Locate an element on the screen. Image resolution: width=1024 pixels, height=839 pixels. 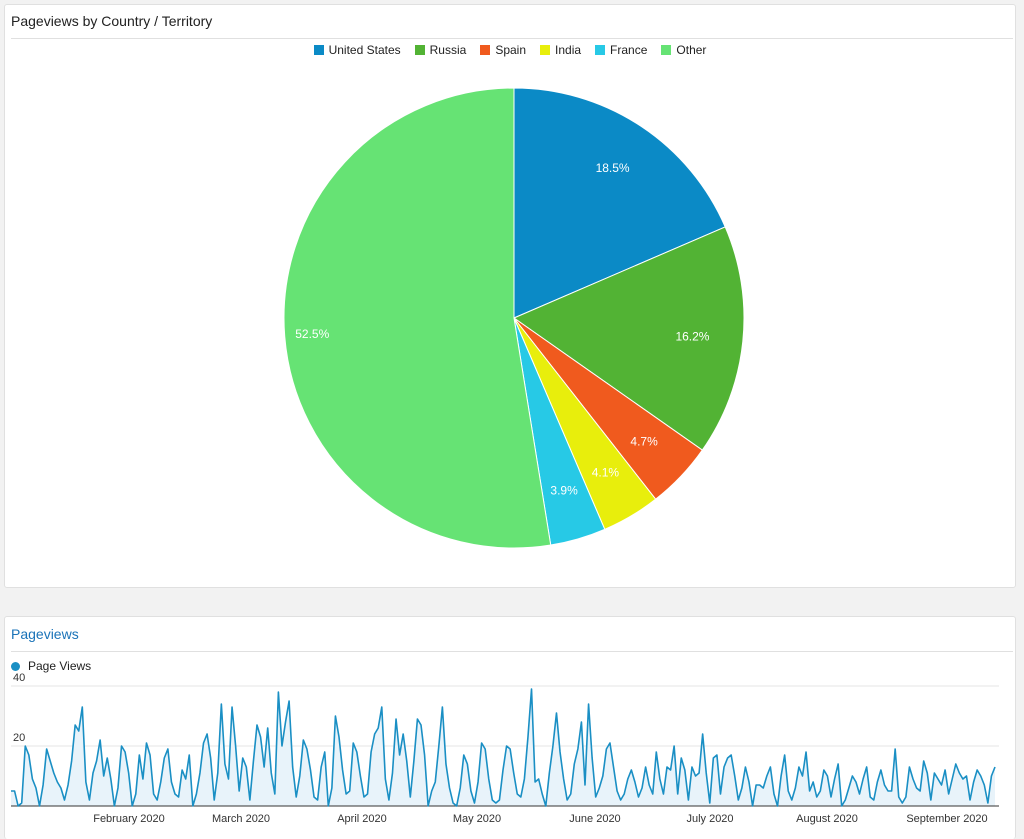
legend-item-india: India is located at coordinates (560, 50).